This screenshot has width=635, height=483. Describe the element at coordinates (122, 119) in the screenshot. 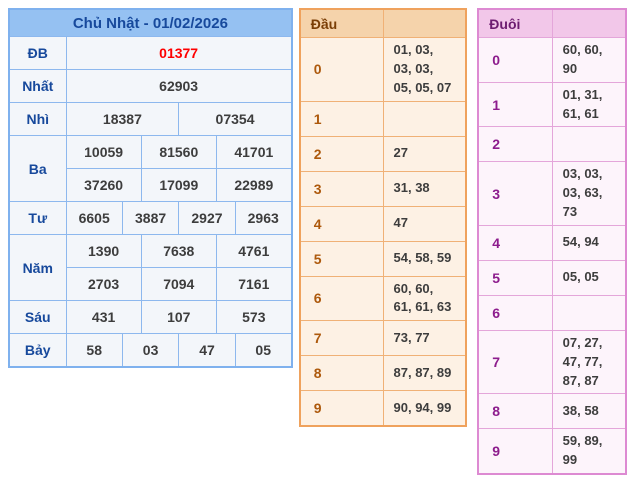

I see `prize-value: 18387` at that location.